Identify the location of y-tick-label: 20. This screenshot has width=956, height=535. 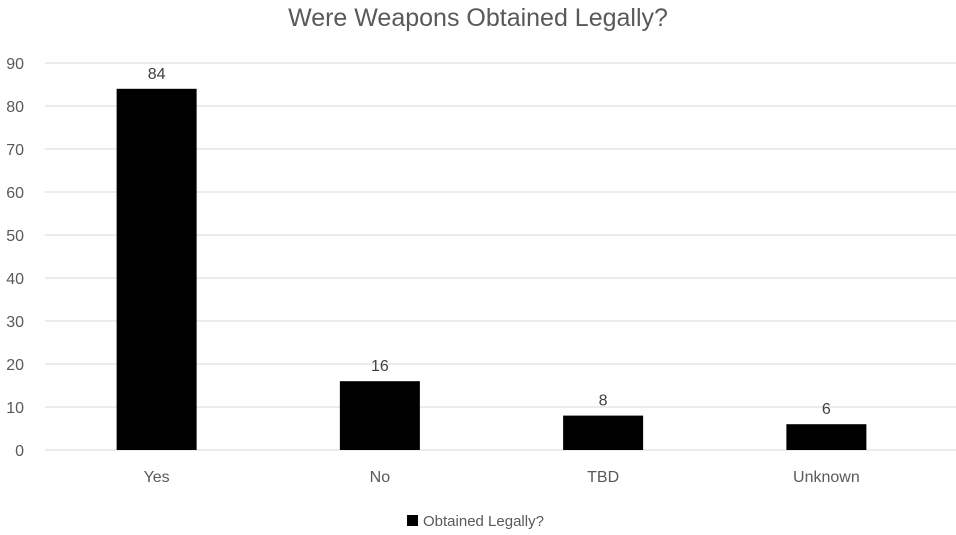
(15, 365).